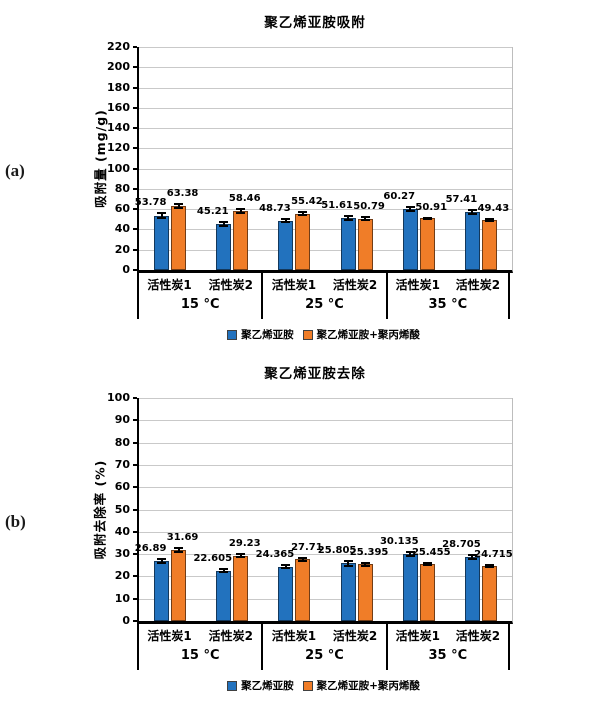  What do you see at coordinates (323, 295) in the screenshot?
I see `category-axis: 活性炭1 活性炭2 15 °C 活性炭1 活性炭2 25 °C 活性炭1 活性炭2 35 °C` at bounding box center [323, 295].